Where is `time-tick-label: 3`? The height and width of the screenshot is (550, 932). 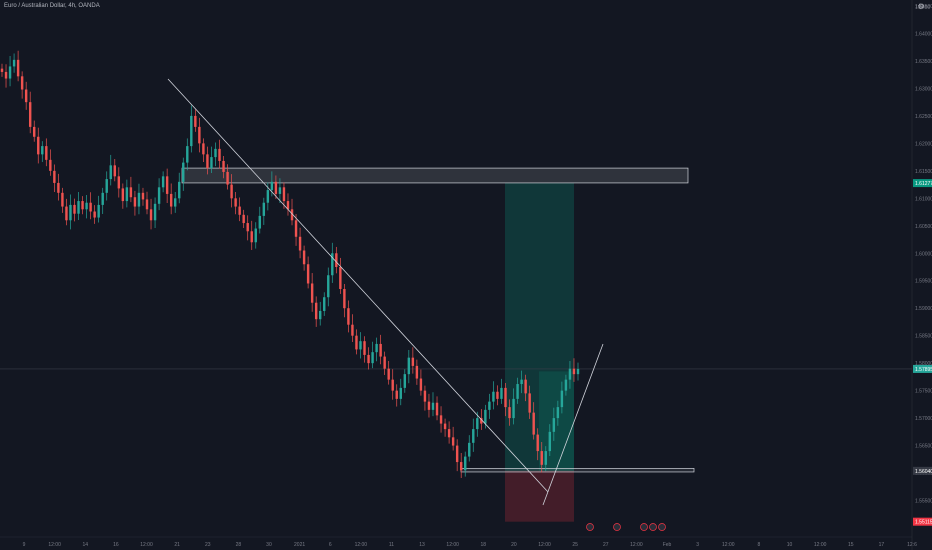 time-tick-label: 3 is located at coordinates (697, 545).